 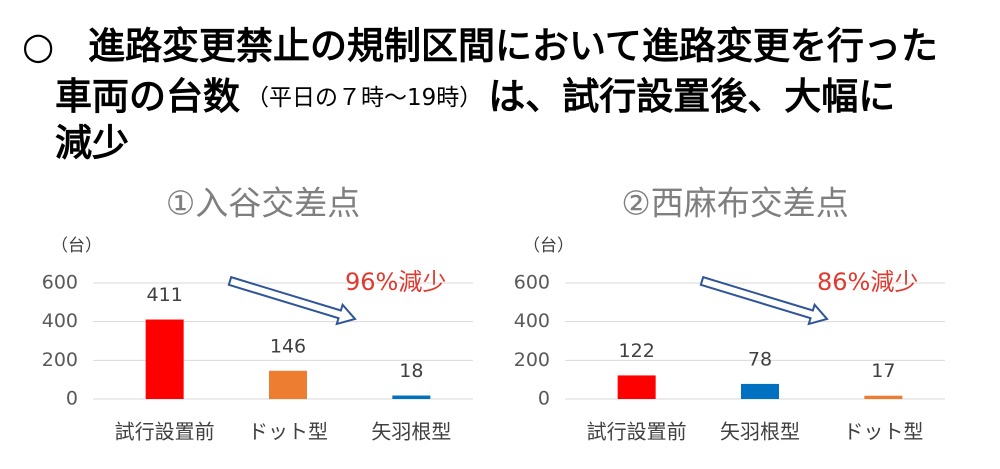 I want to click on value-label: 122, so click(x=637, y=351).